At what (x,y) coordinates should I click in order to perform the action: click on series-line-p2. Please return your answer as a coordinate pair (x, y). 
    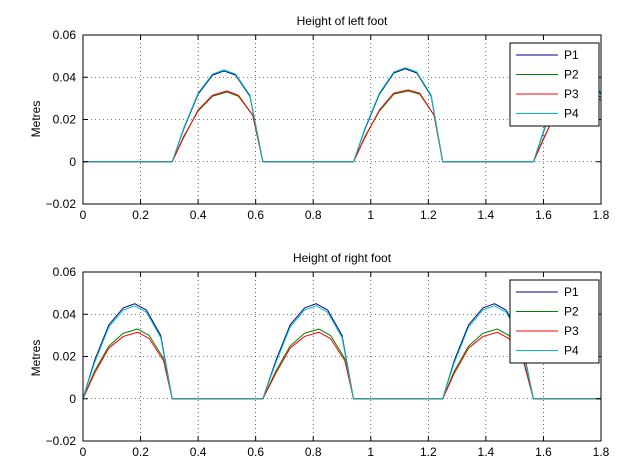
    Looking at the image, I should click on (341, 364).